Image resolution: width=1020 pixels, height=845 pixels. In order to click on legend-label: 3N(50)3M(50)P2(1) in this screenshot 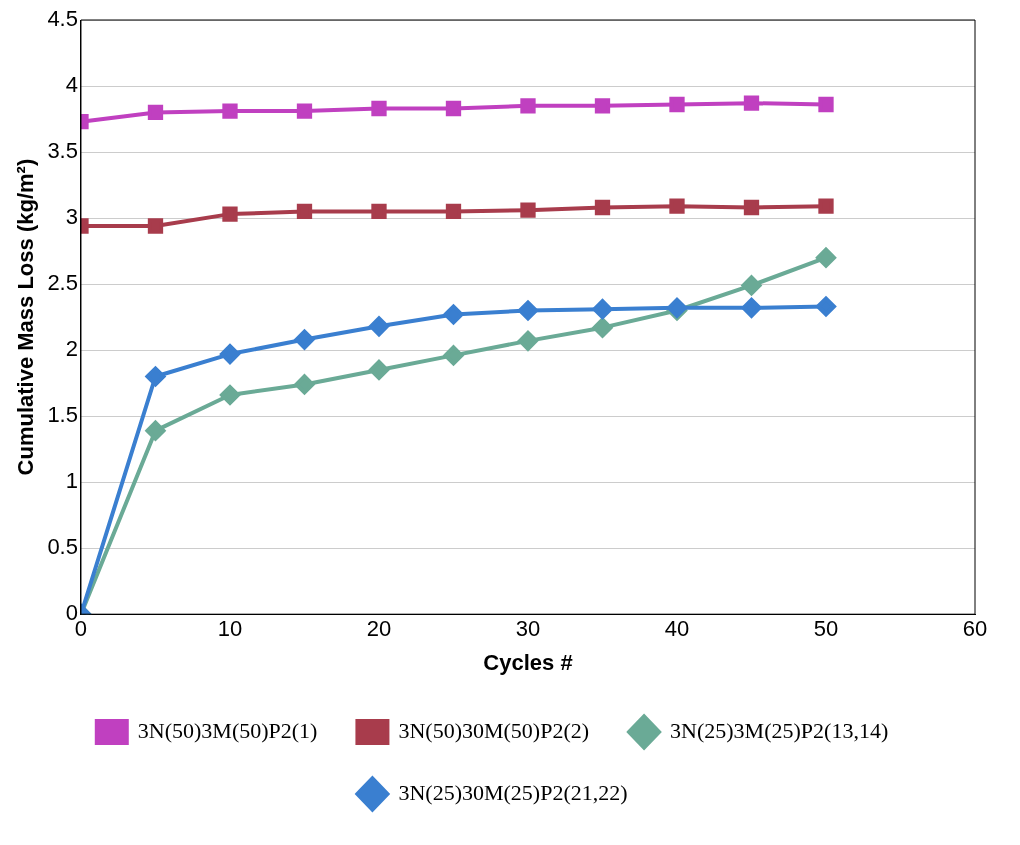, I will do `click(227, 730)`.